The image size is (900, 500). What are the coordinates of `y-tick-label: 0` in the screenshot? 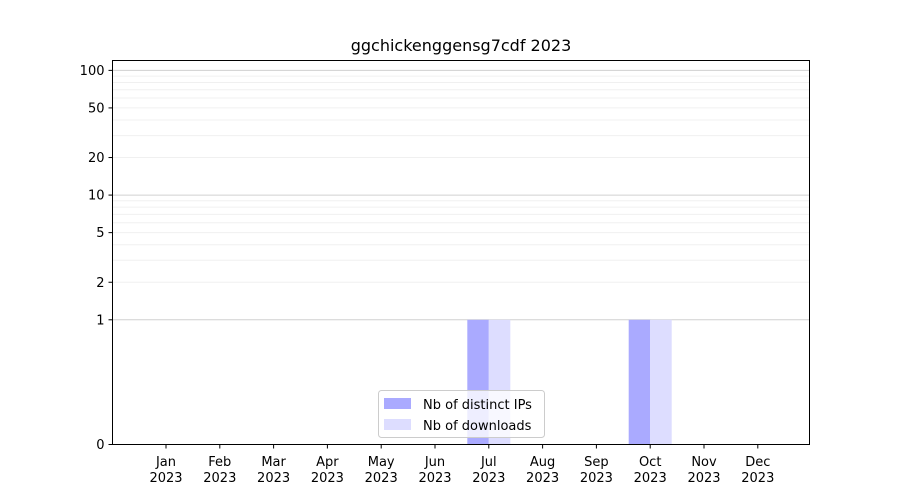 It's located at (100, 445).